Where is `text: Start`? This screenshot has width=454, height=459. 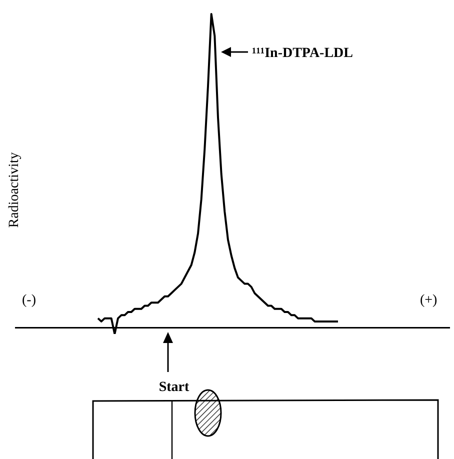 text: Start is located at coordinates (174, 387).